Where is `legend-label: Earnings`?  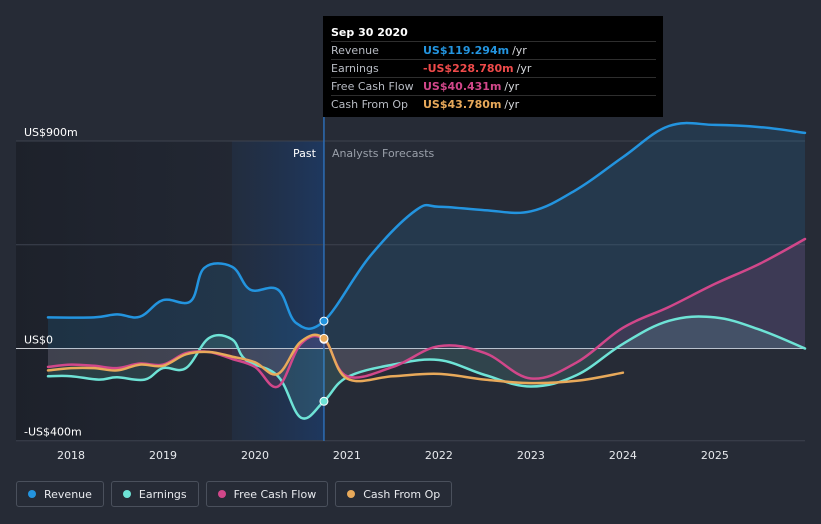 legend-label: Earnings is located at coordinates (162, 494).